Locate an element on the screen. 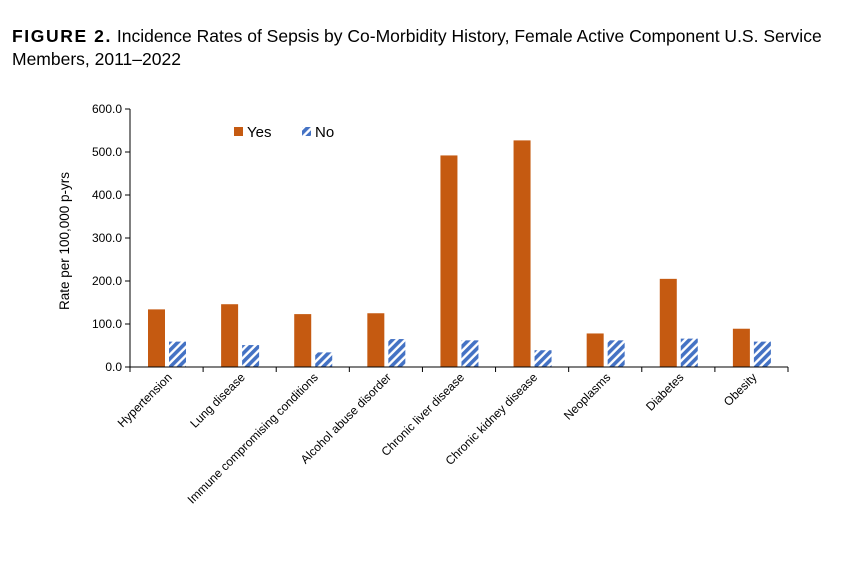 This screenshot has height=572, width=850. x-tick-label: Hypertension is located at coordinates (145, 400).